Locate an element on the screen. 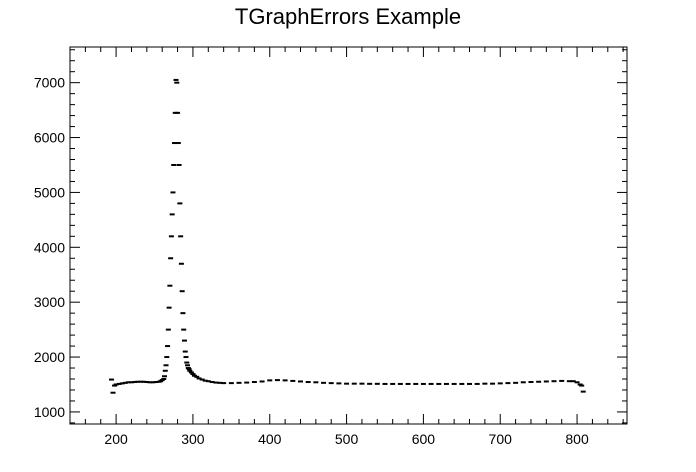 This screenshot has height=472, width=696. y-tick-label: 1000 is located at coordinates (49, 412).